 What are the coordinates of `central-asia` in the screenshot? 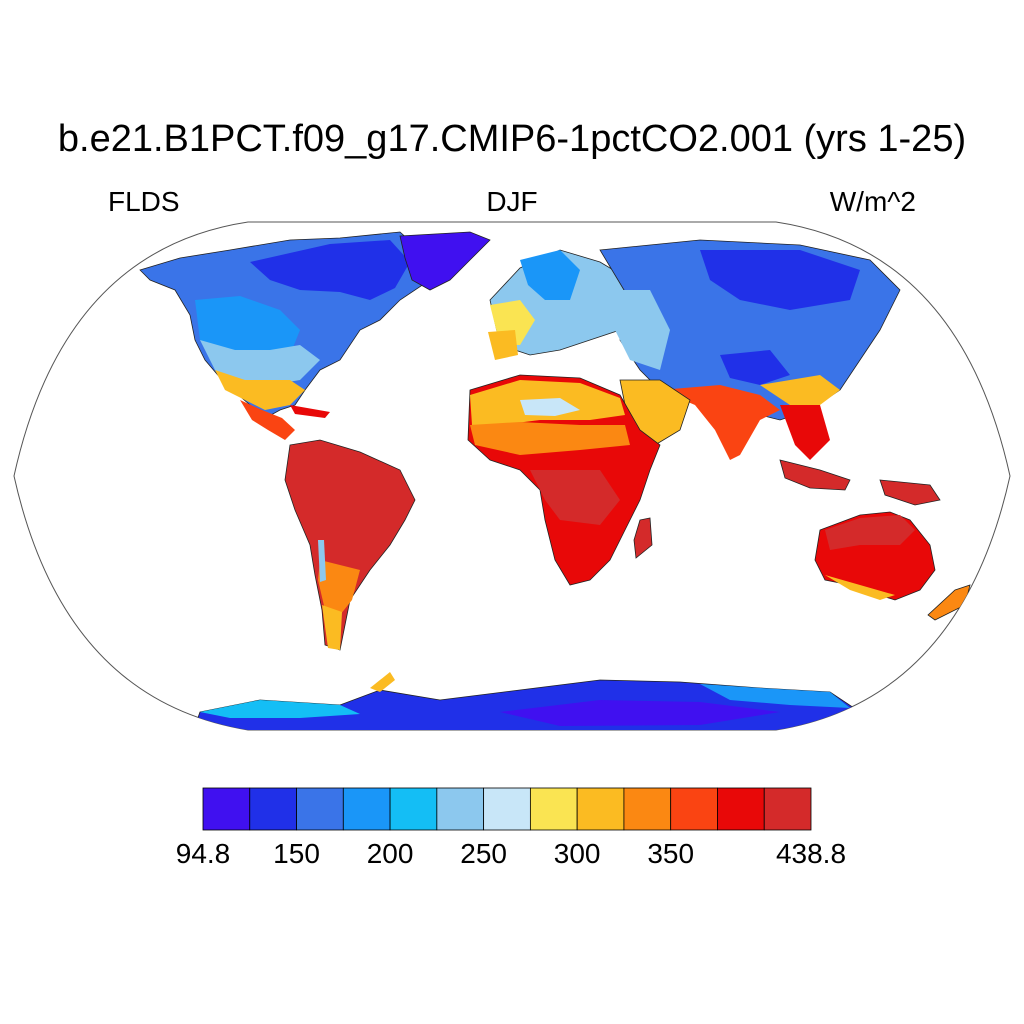 It's located at (635, 330).